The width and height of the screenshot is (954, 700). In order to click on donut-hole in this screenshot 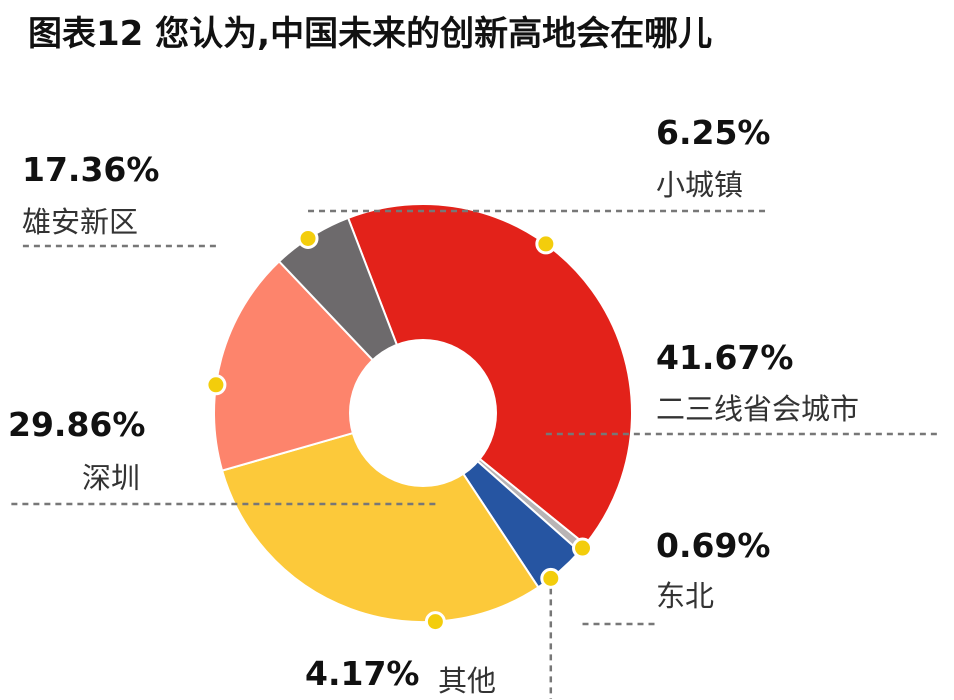, I will do `click(423, 413)`.